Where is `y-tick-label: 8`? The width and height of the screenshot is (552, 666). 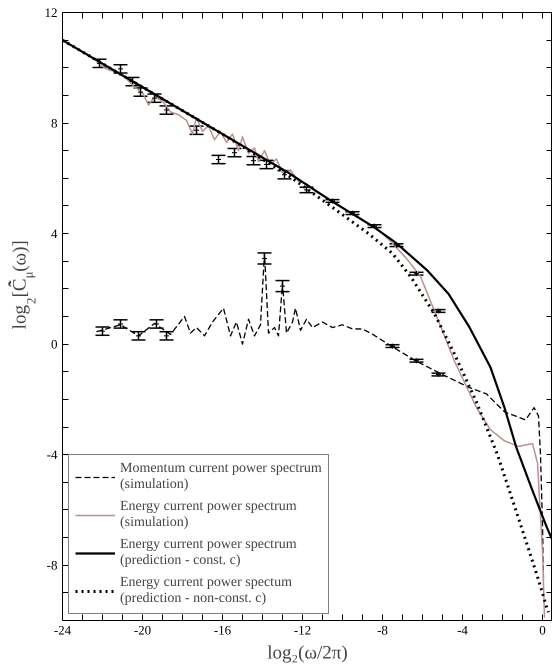
y-tick-label: 8 is located at coordinates (54, 123).